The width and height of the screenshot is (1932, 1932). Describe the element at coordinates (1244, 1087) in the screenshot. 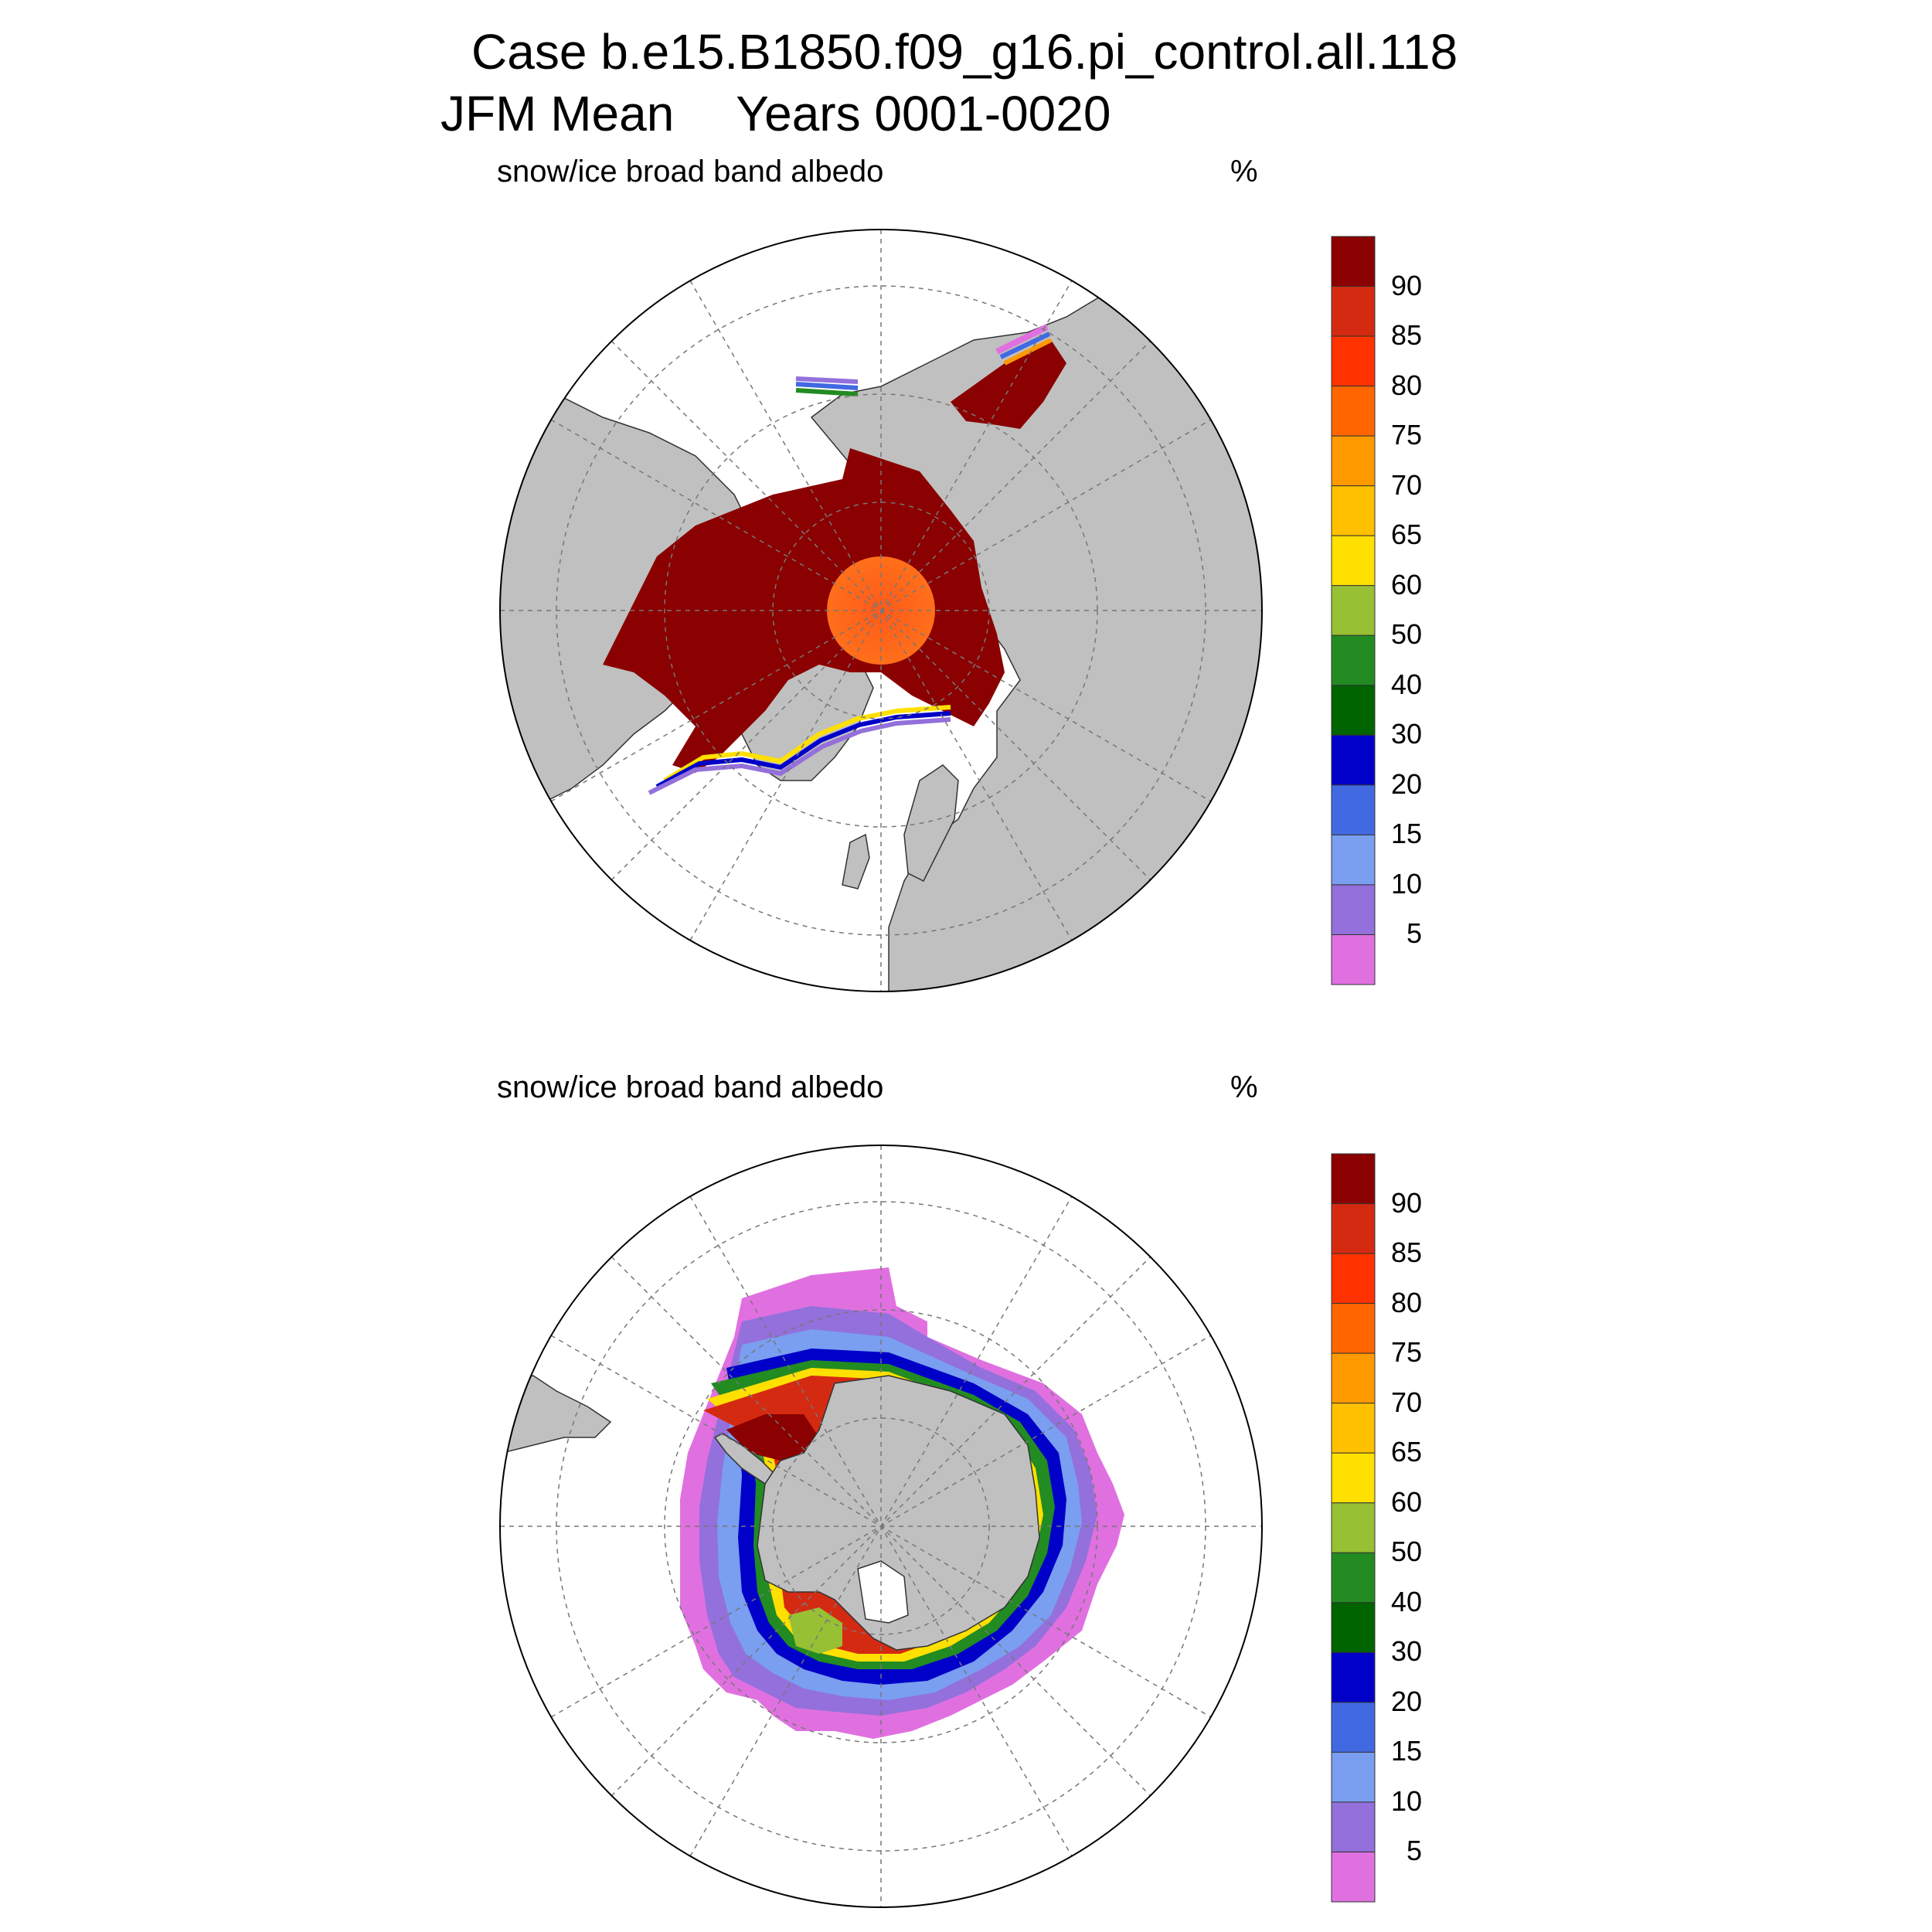

I see `south-panel-unit: %` at that location.